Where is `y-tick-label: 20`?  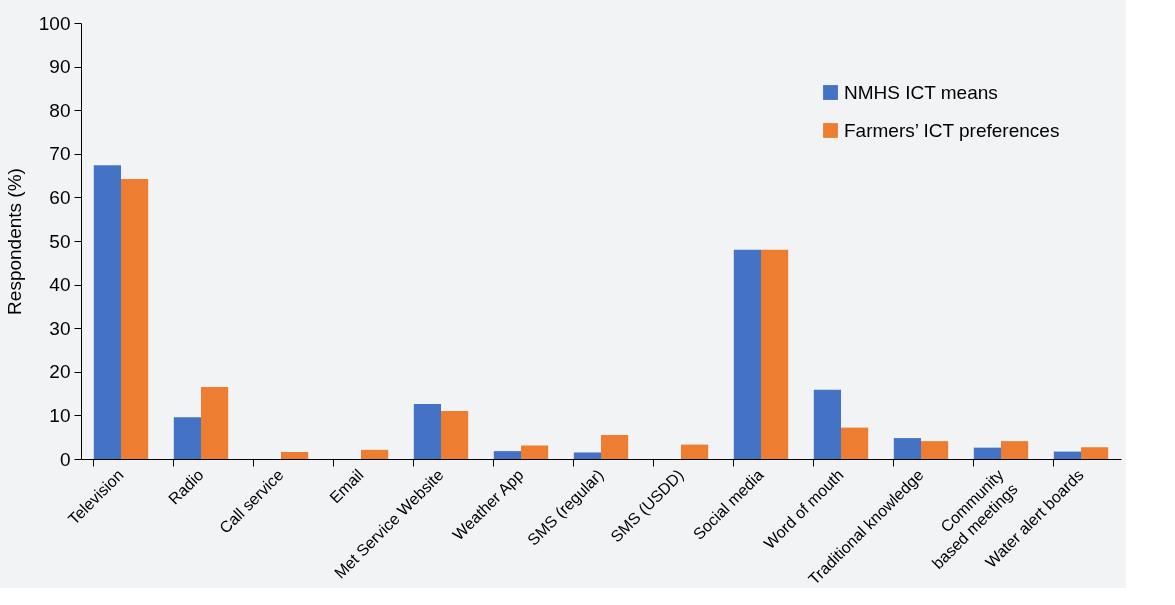
y-tick-label: 20 is located at coordinates (60, 372).